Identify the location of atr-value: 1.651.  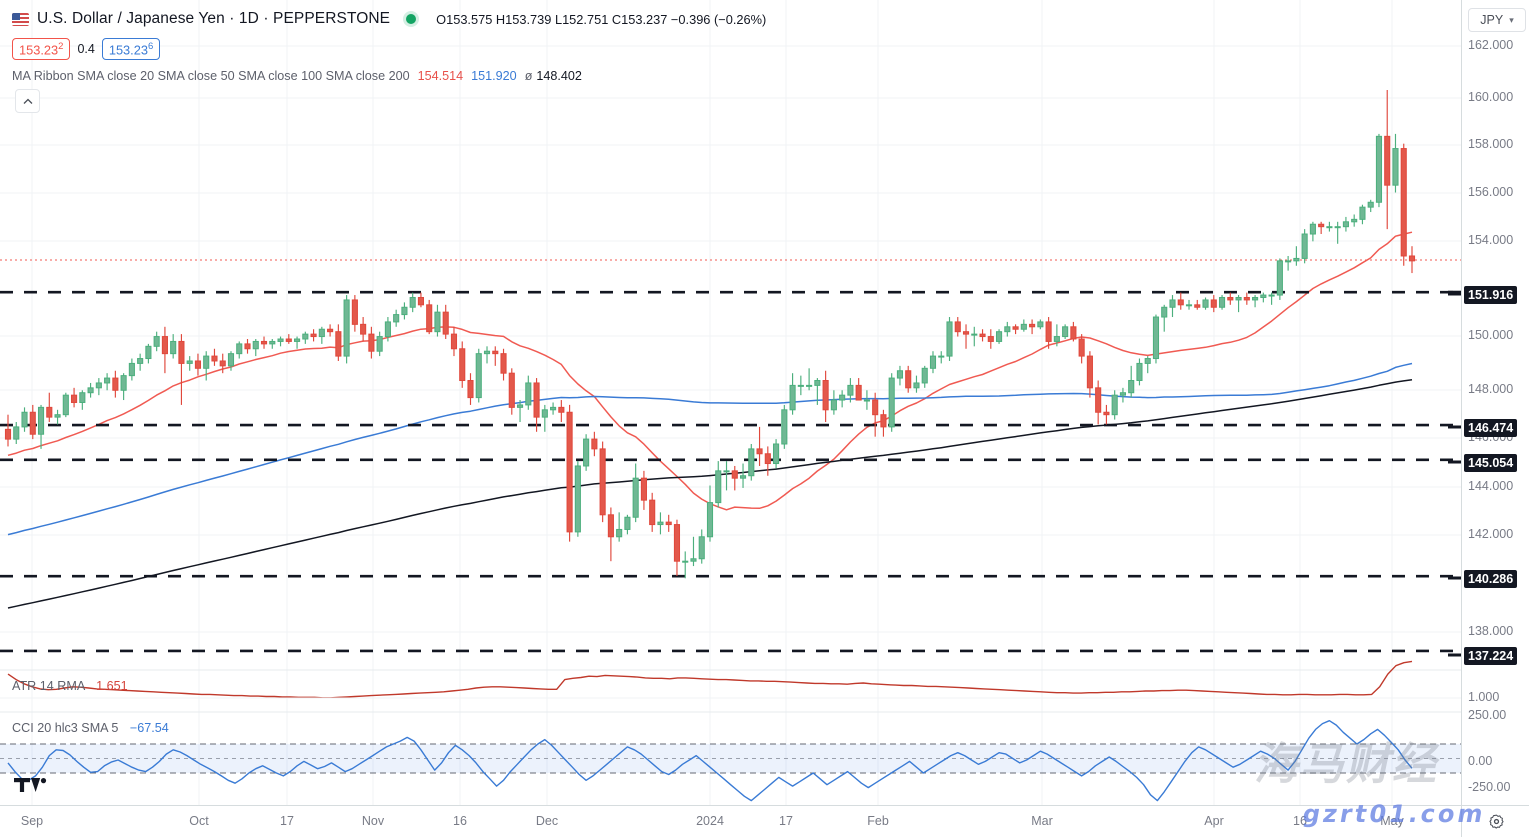
(112, 686).